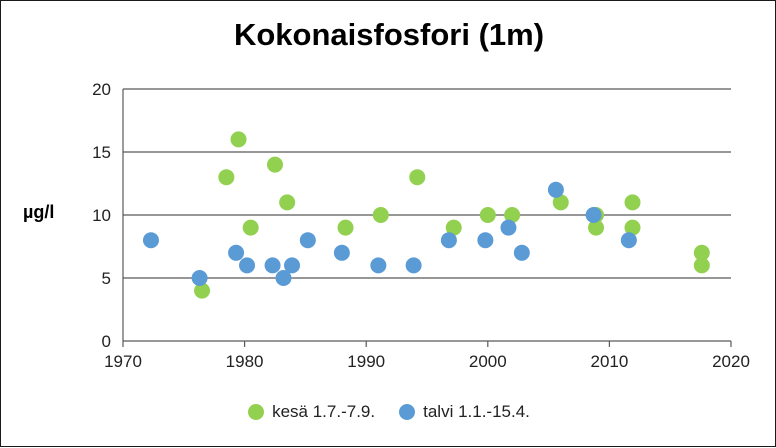 The height and width of the screenshot is (448, 776). What do you see at coordinates (324, 411) in the screenshot?
I see `legend-label-summer: kesä 1.7.-7.9.` at bounding box center [324, 411].